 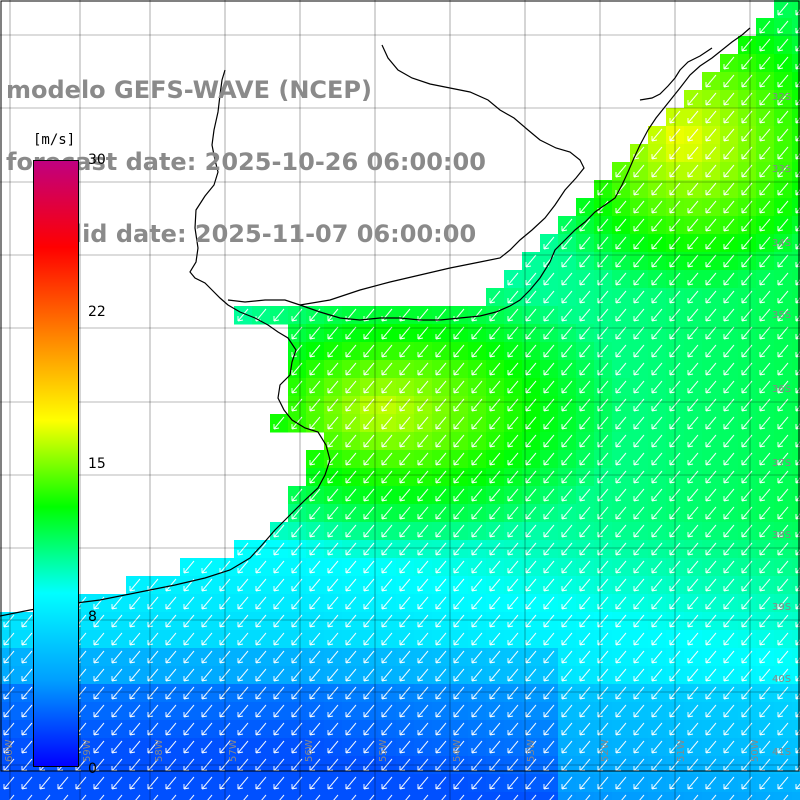 What do you see at coordinates (781, 535) in the screenshot?
I see `latitude-label: 38S` at bounding box center [781, 535].